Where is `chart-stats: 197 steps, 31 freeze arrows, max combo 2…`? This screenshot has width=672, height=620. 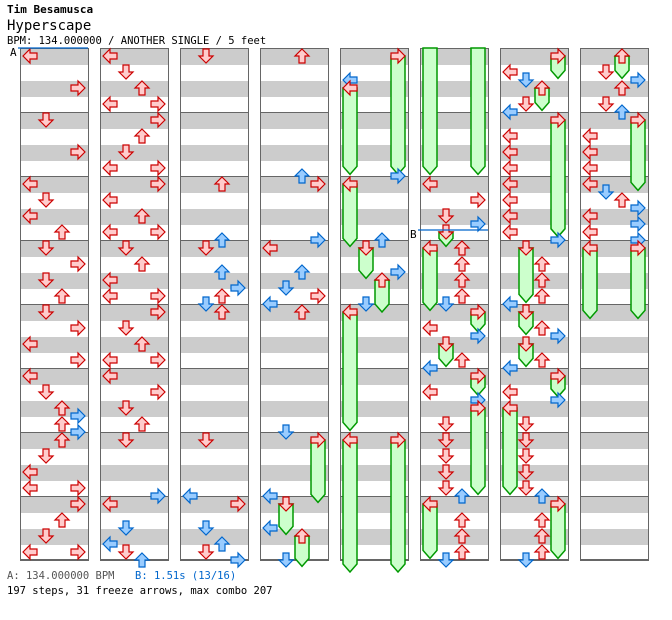 chart-stats: 197 steps, 31 freeze arrows, max combo 2… is located at coordinates (140, 591).